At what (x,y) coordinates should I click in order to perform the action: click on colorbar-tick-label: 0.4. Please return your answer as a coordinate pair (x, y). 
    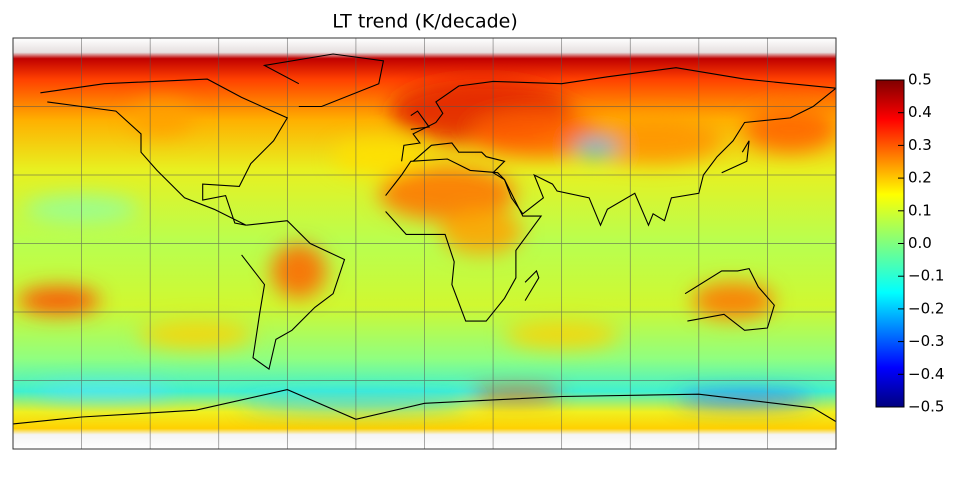
    Looking at the image, I should click on (920, 112).